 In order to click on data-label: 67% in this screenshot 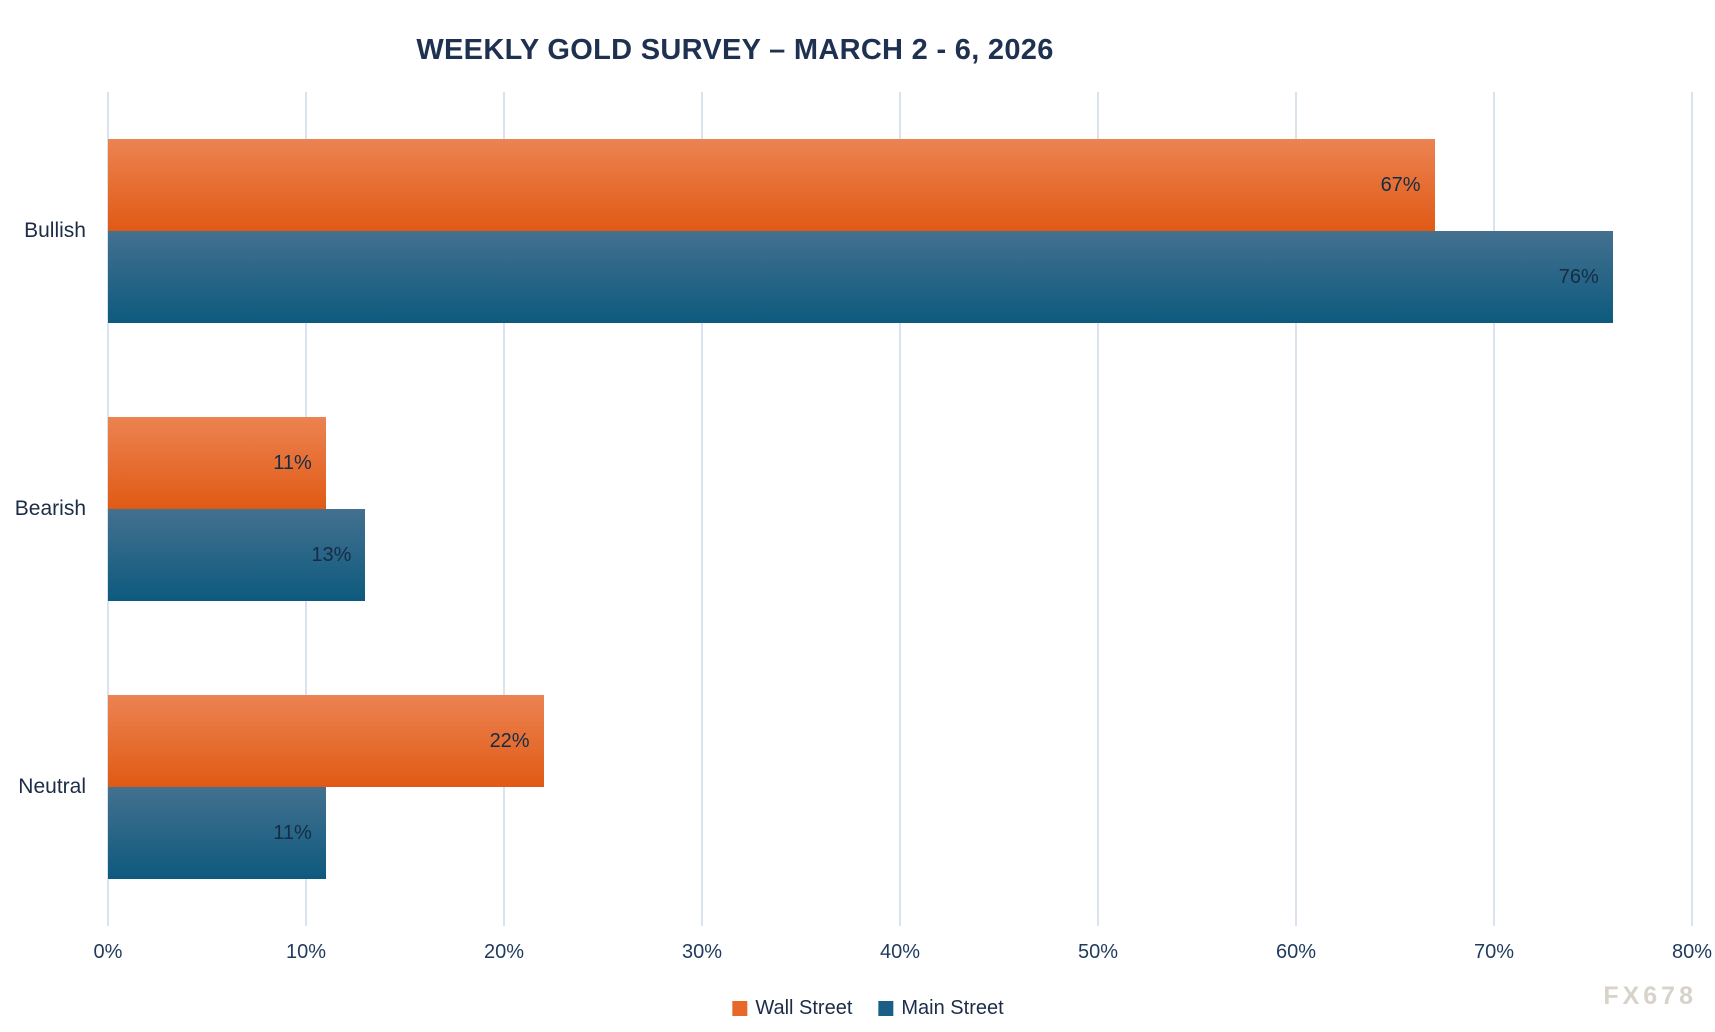, I will do `click(1400, 185)`.